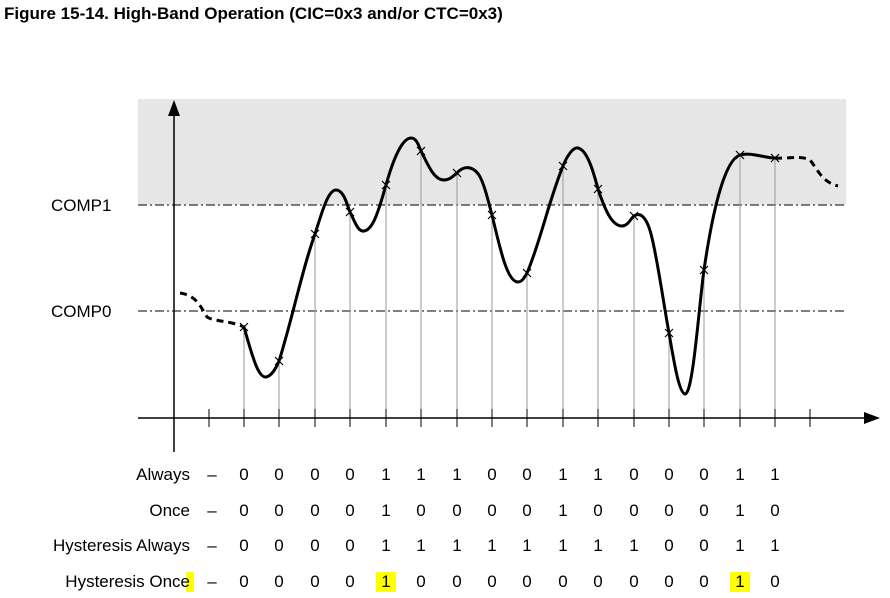  What do you see at coordinates (169, 510) in the screenshot?
I see `row-label: Once` at bounding box center [169, 510].